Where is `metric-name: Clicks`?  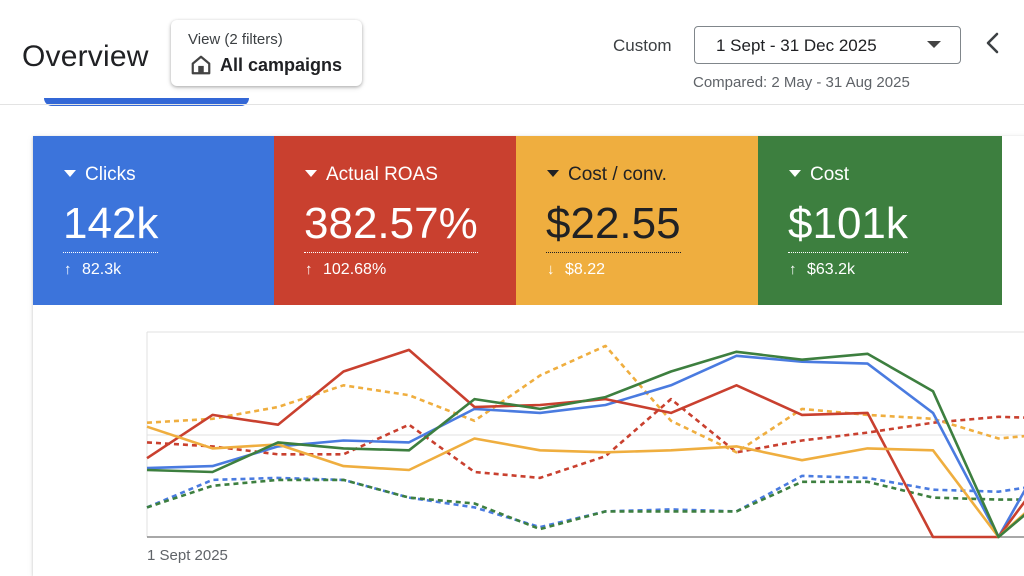
metric-name: Clicks is located at coordinates (110, 174).